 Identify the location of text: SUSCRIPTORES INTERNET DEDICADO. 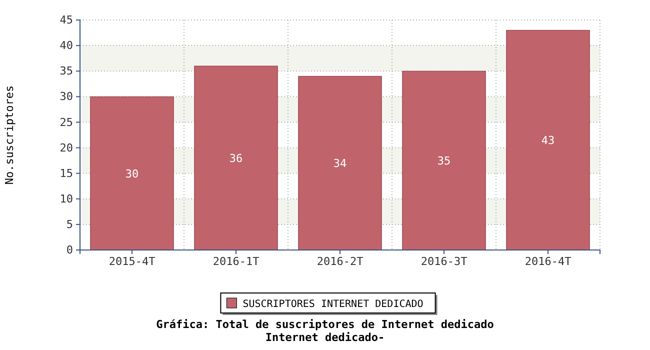
(333, 304).